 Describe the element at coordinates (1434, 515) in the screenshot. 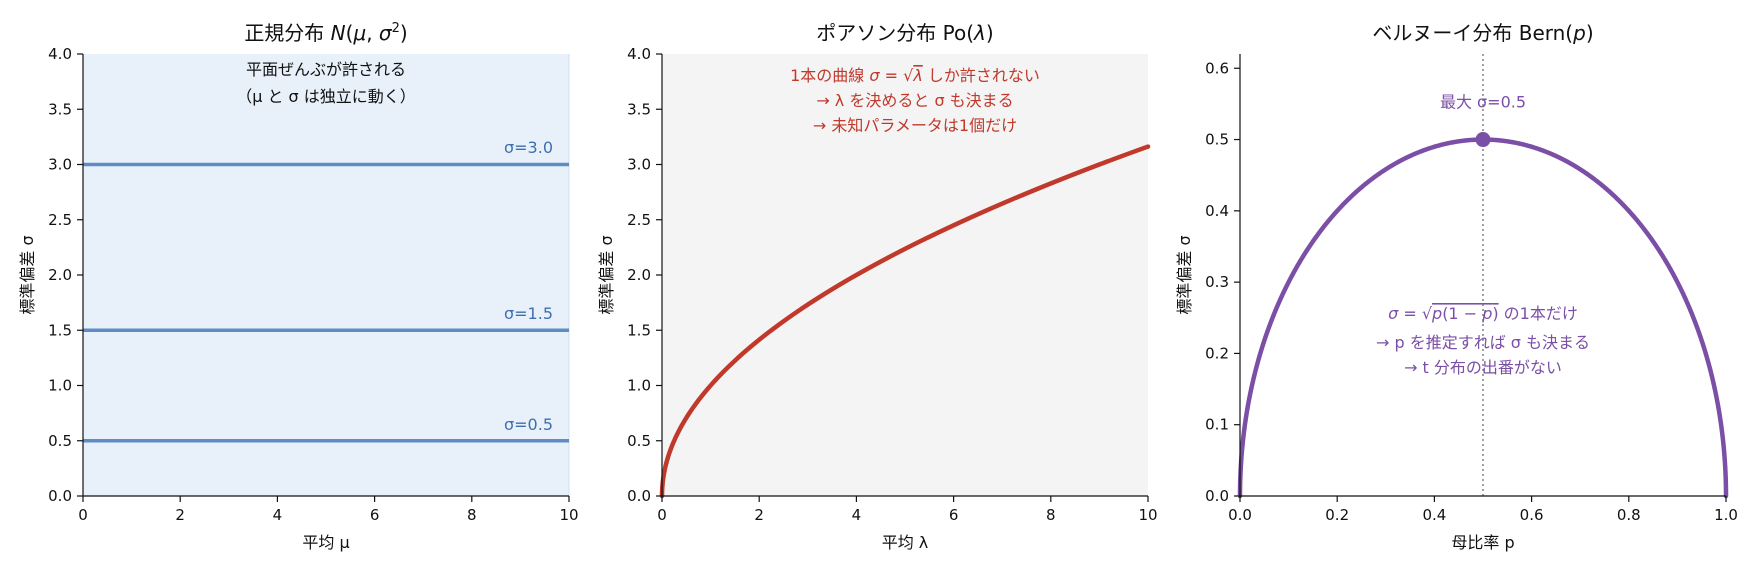

I see `x-tick-label: 0.4` at that location.